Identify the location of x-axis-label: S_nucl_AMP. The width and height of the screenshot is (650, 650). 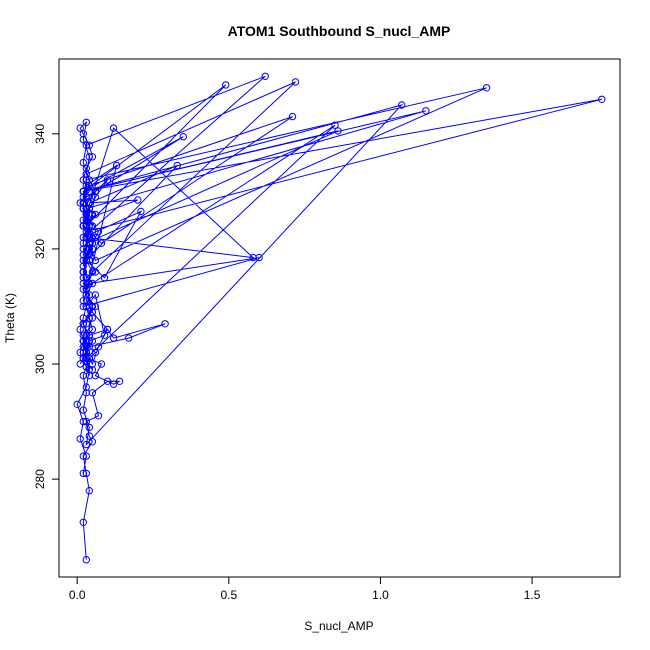
(338, 626).